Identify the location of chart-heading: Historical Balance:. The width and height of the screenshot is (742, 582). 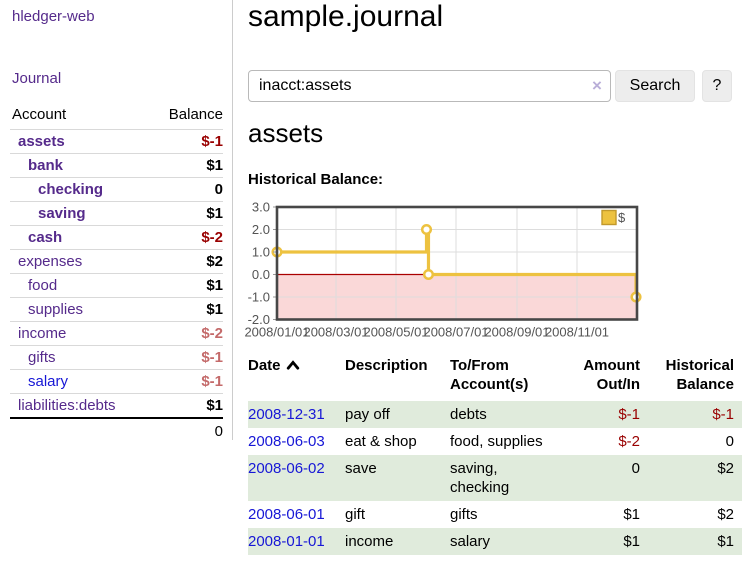
(316, 179).